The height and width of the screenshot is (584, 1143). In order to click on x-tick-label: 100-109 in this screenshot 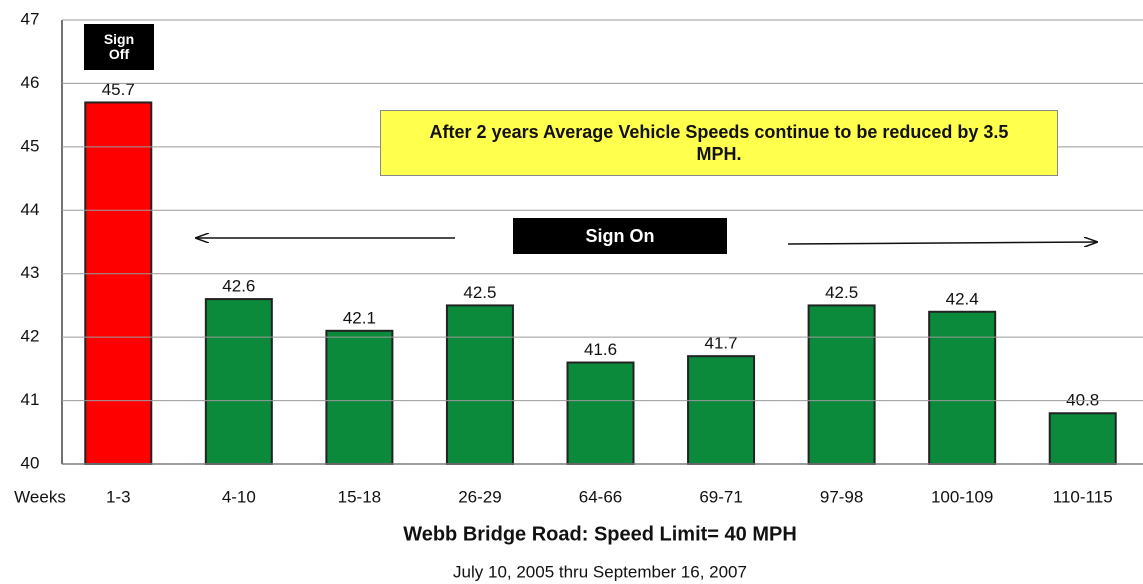, I will do `click(962, 496)`.